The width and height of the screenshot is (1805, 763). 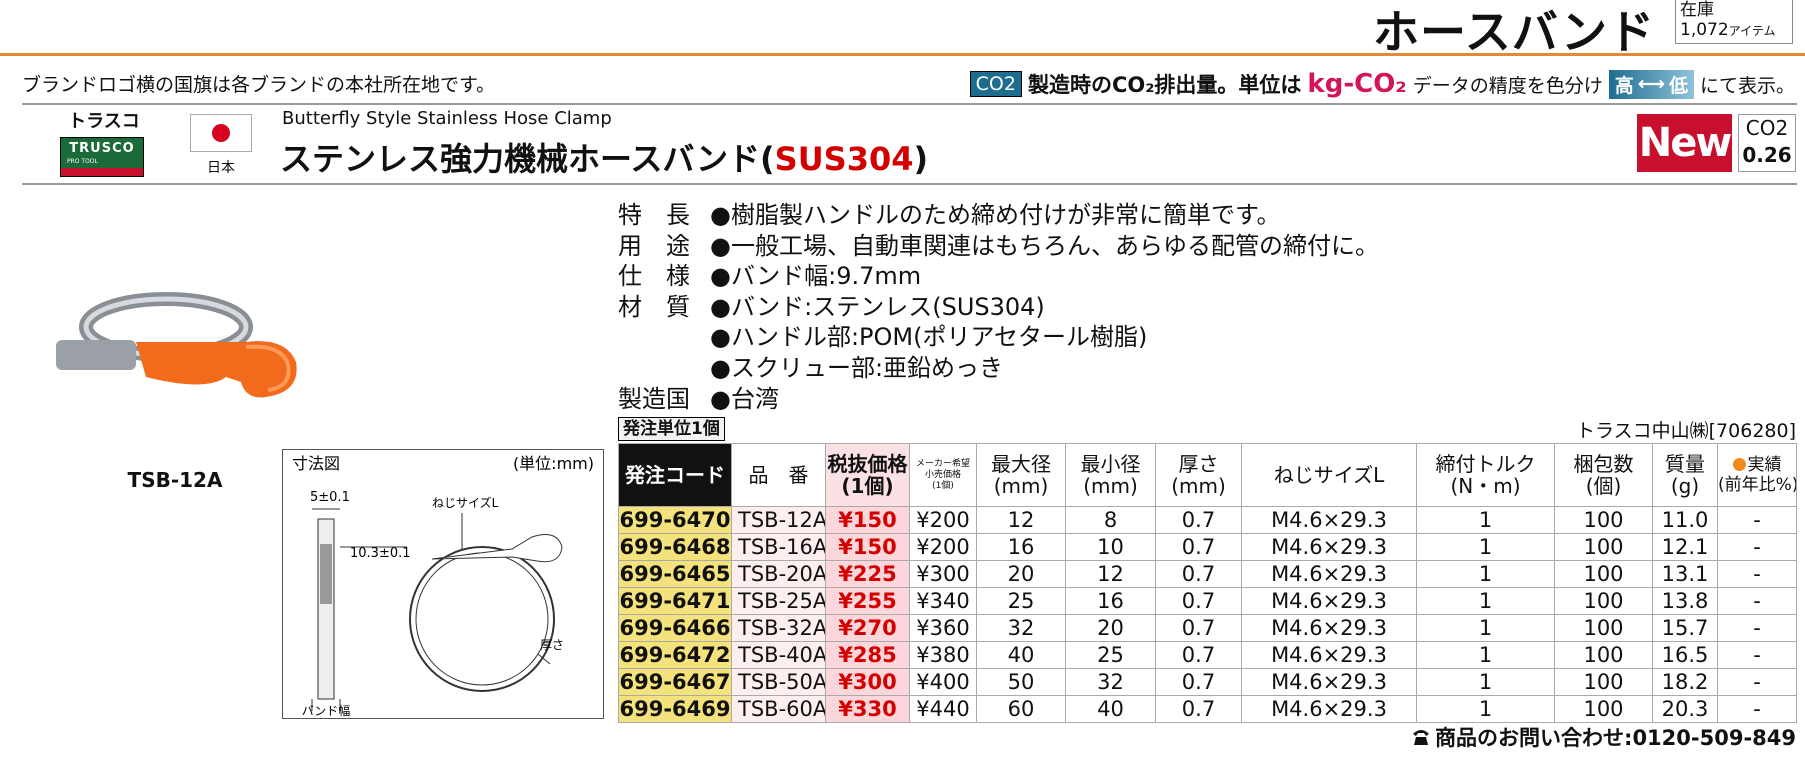 What do you see at coordinates (942, 474) in the screenshot?
I see `header-line: 小売価格` at bounding box center [942, 474].